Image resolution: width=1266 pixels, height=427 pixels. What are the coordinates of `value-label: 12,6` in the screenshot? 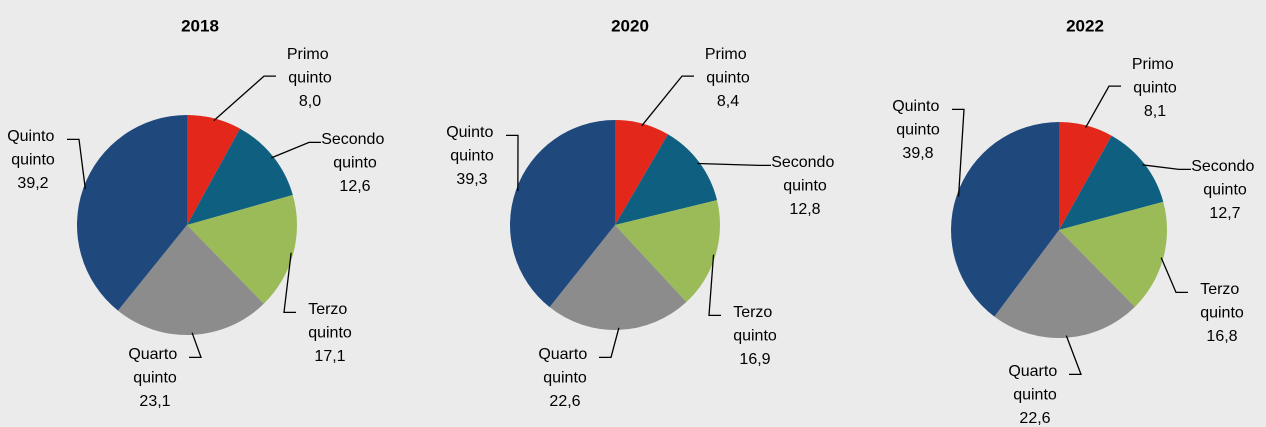 It's located at (354, 186).